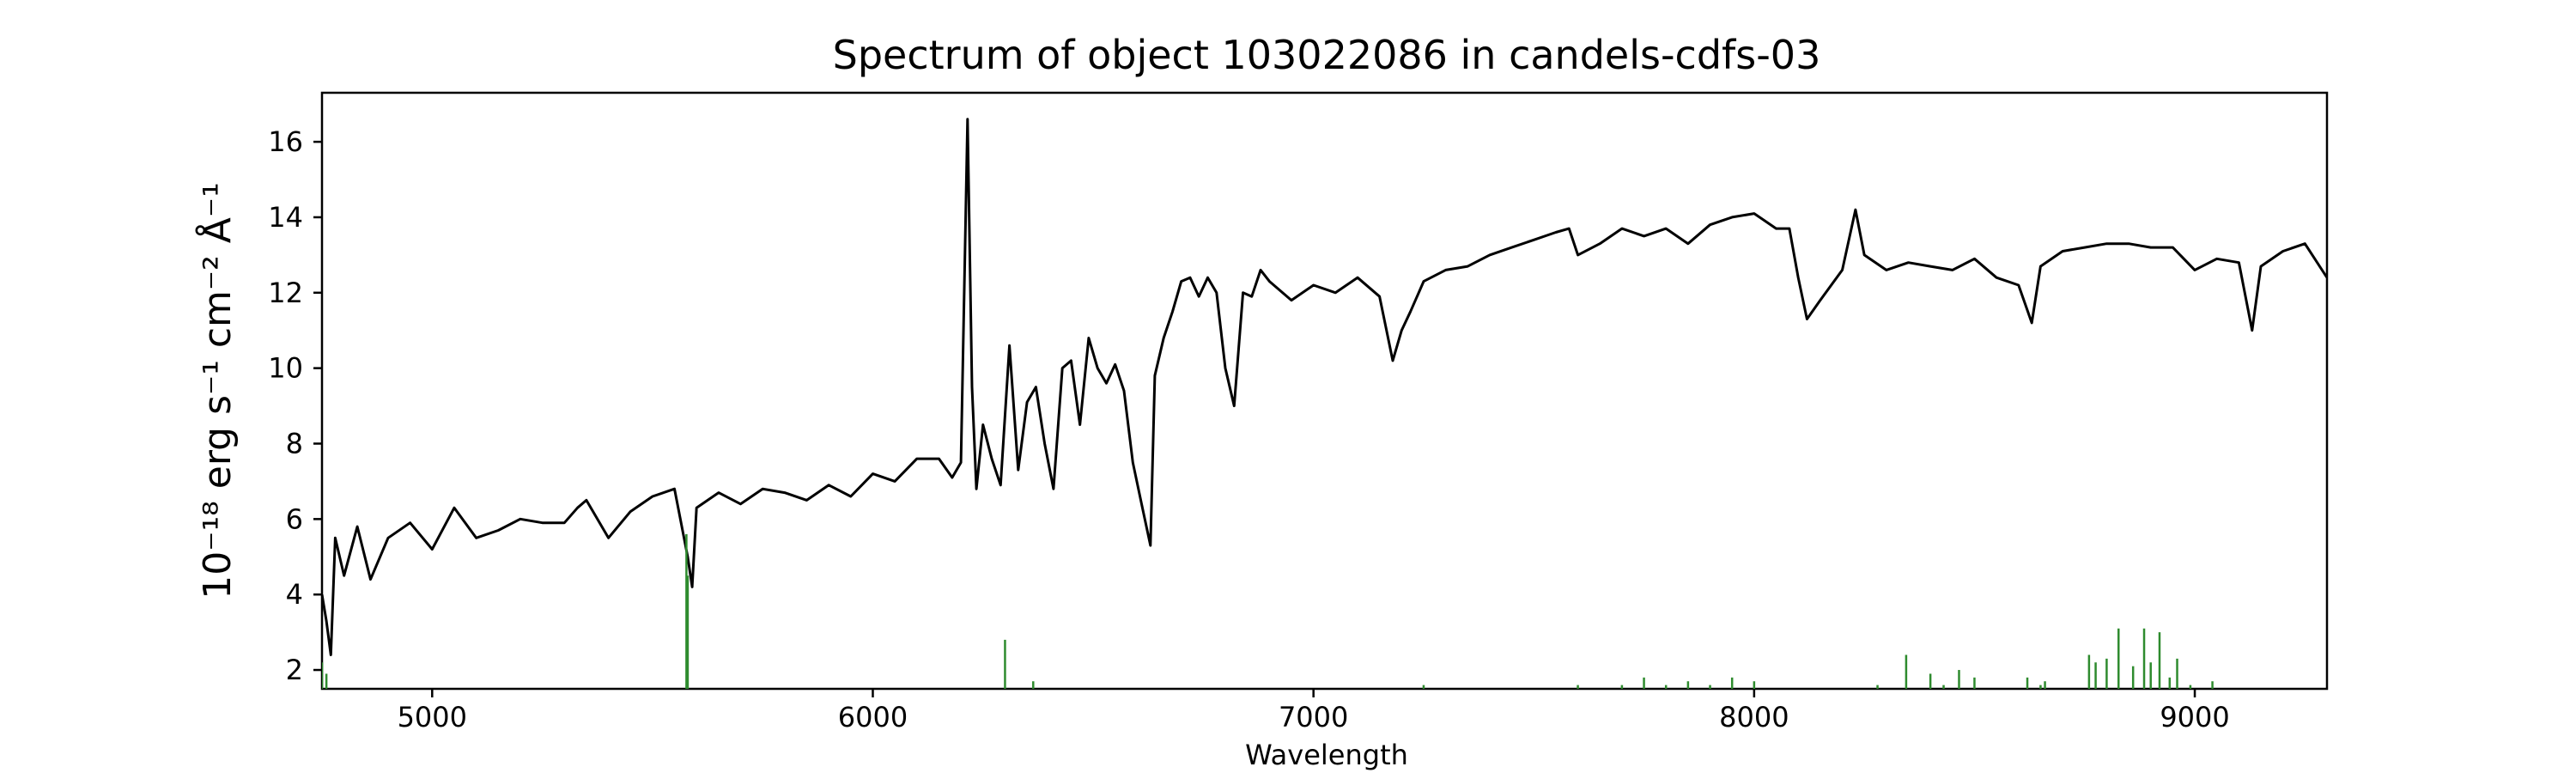 Image resolution: width=2576 pixels, height=773 pixels. Describe the element at coordinates (217, 390) in the screenshot. I see `y-axis-label: 10⁻¹⁸ erg s⁻¹ cm⁻² Å⁻¹` at that location.